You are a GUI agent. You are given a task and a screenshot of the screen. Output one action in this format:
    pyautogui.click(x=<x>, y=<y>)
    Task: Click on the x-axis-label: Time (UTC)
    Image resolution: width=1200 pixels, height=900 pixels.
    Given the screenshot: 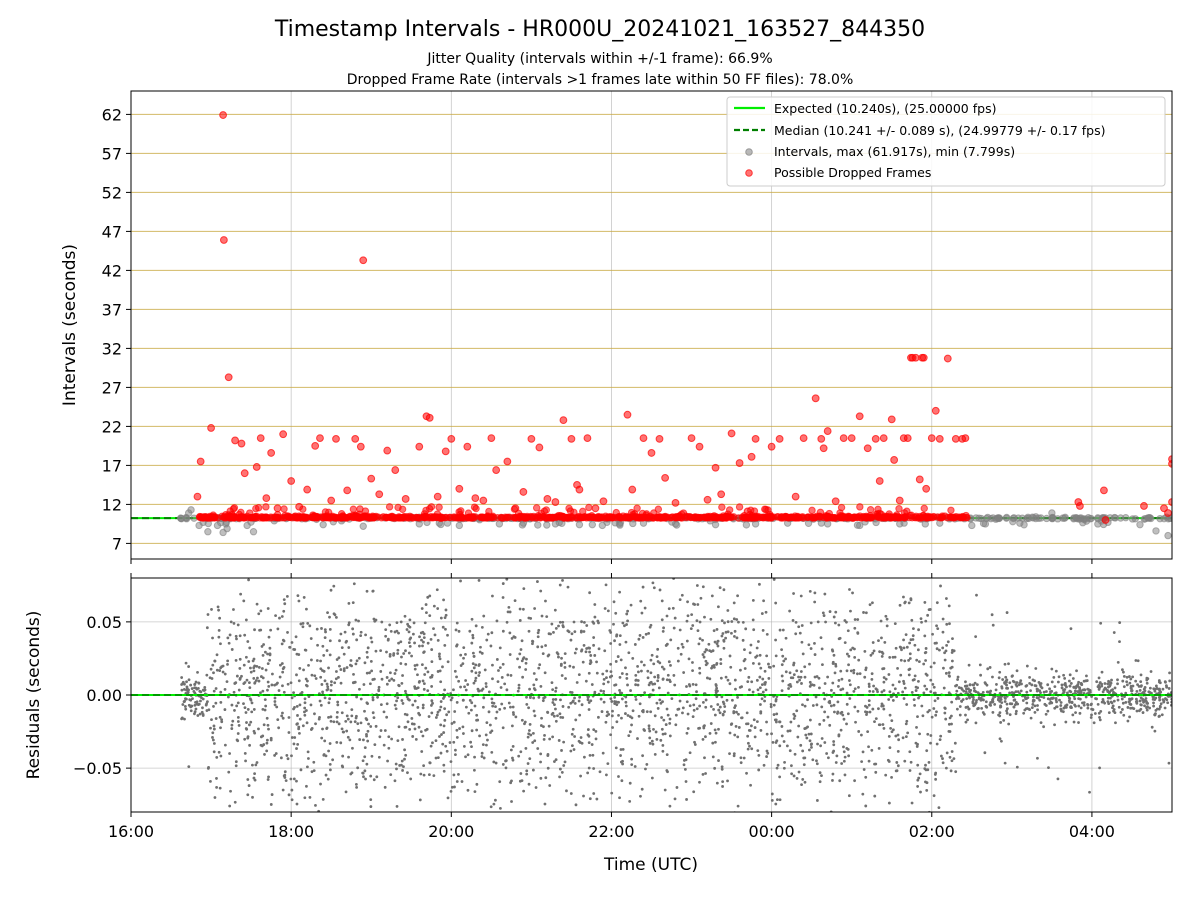 What is the action you would take?
    pyautogui.click(x=650, y=865)
    